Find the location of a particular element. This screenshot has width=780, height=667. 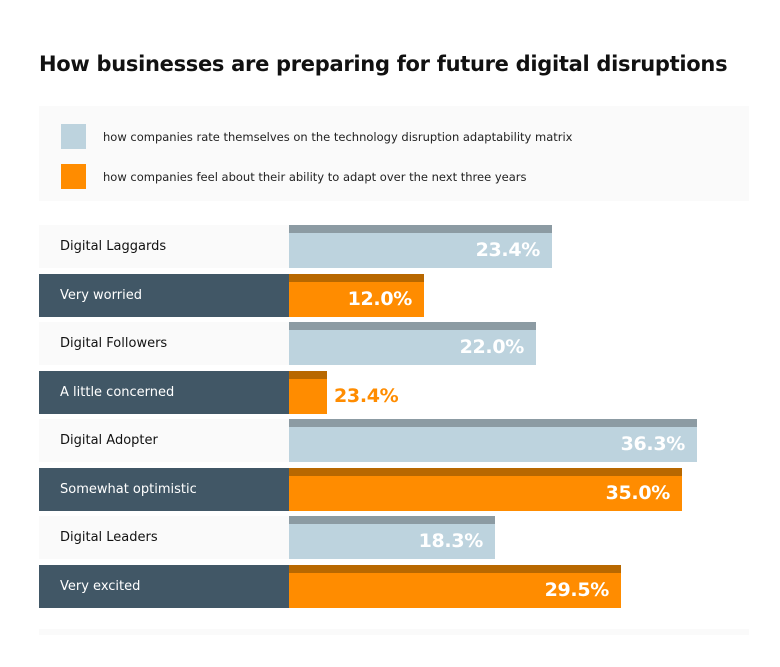

legend-swatch-feeling is located at coordinates (73, 176).